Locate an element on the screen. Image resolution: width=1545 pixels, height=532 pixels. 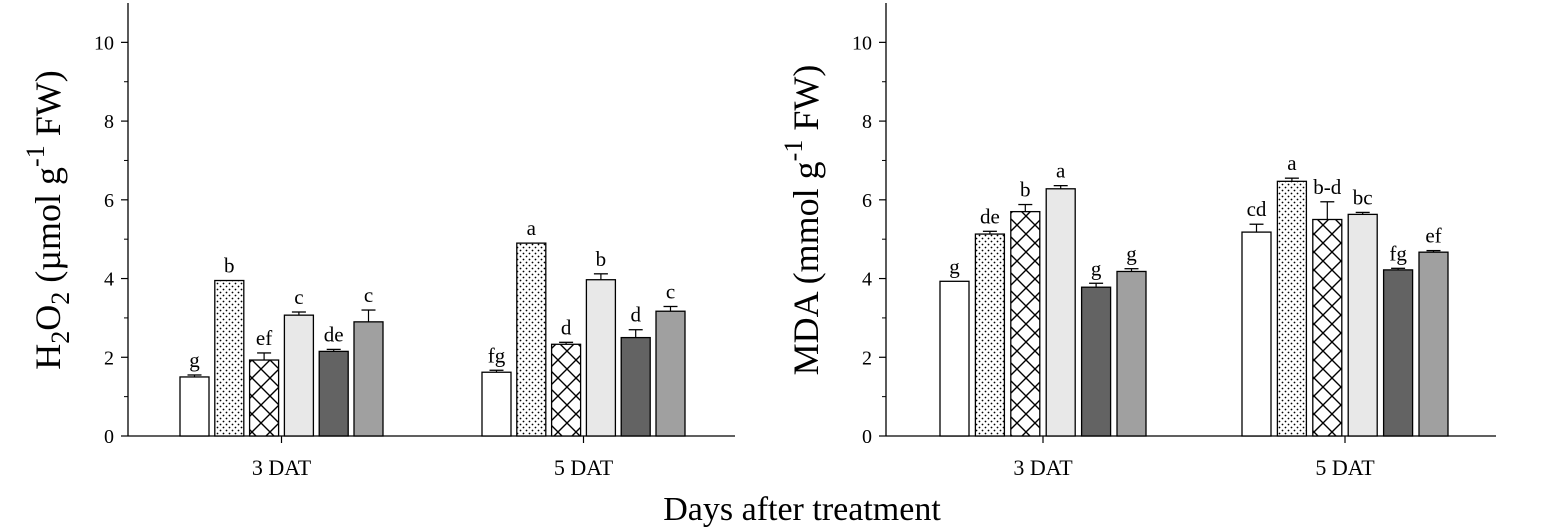
x-axis-title: Days after treatment is located at coordinates (802, 509).